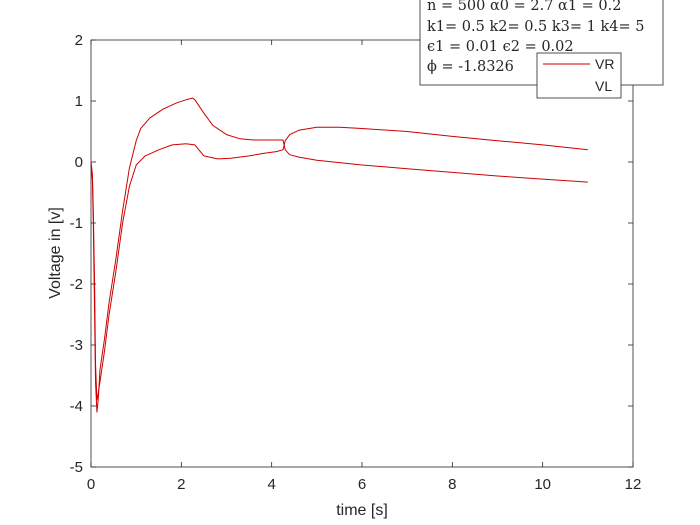 Image resolution: width=700 pixels, height=525 pixels. Describe the element at coordinates (362, 484) in the screenshot. I see `x-tick-label: 6` at that location.